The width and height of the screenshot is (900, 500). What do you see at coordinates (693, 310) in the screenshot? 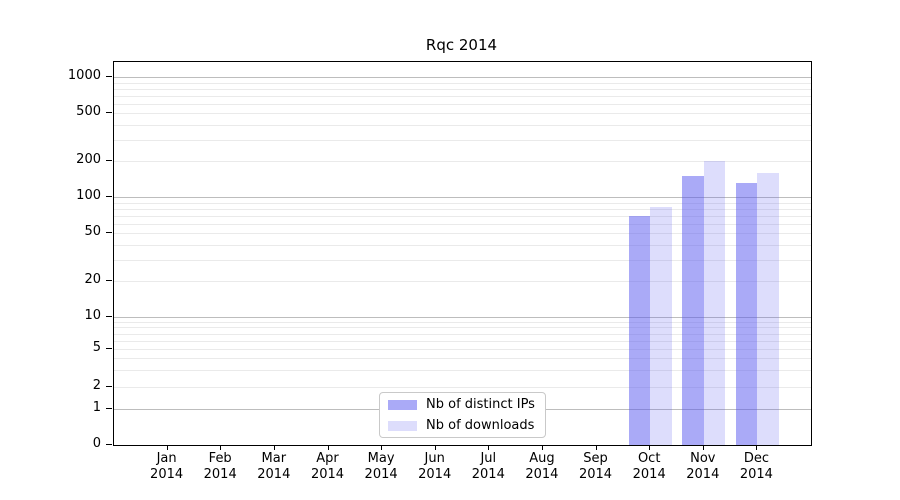
I see `bar-nb-of-distinct-ips-nov` at bounding box center [693, 310].